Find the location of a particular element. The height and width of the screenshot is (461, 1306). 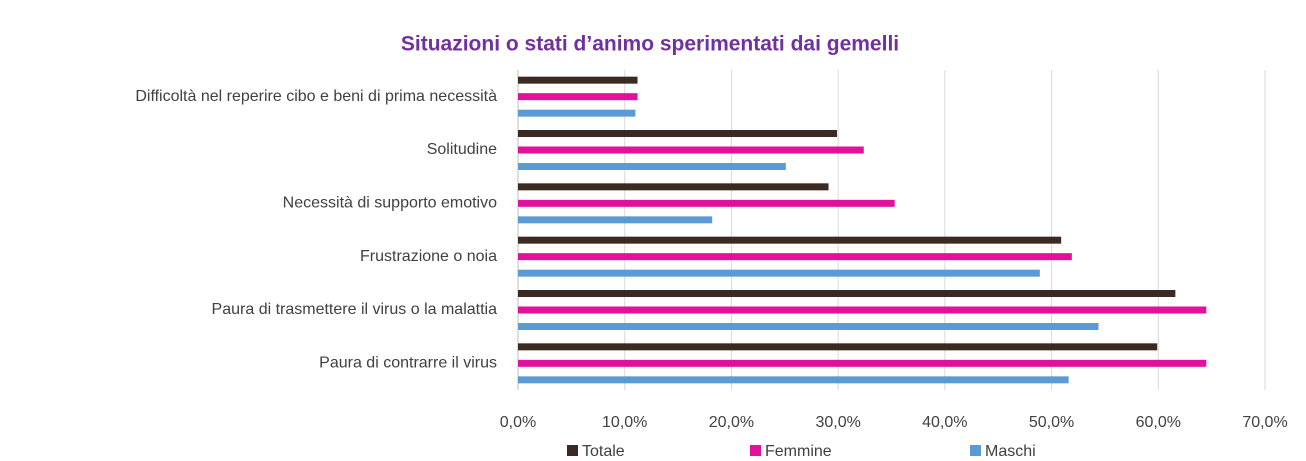

legend-label: Femmine is located at coordinates (798, 451).